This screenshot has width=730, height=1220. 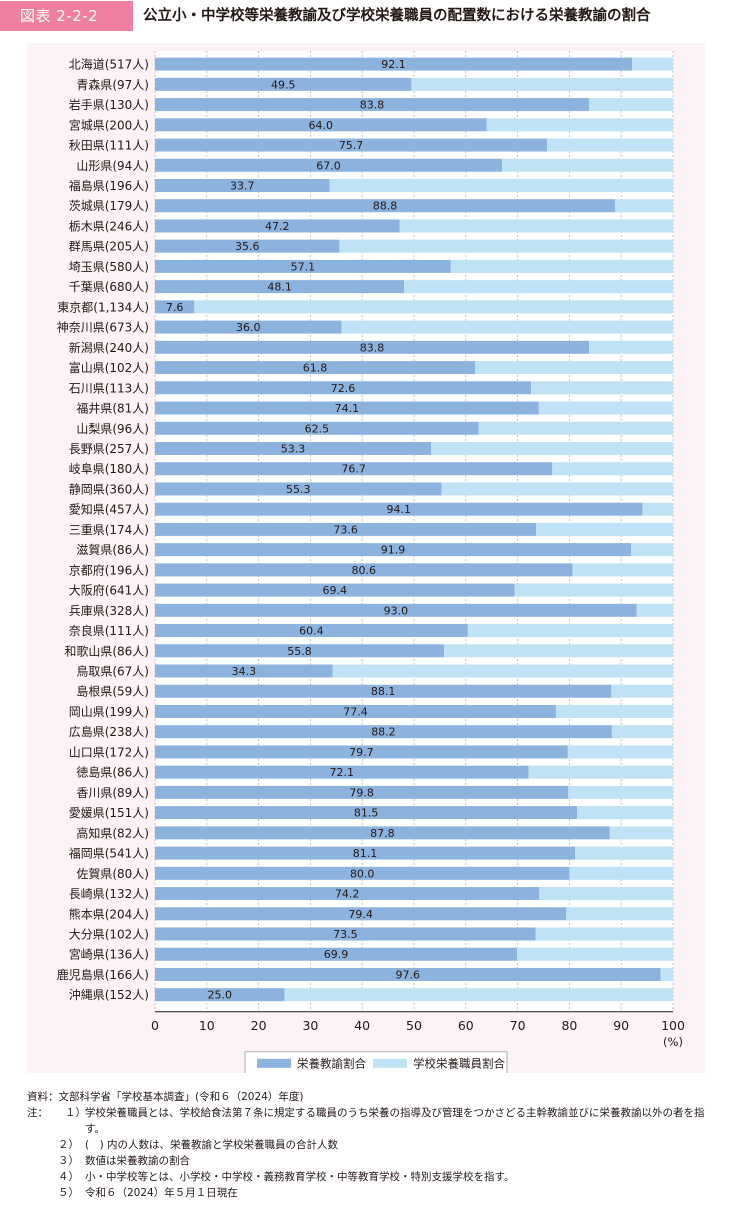 What do you see at coordinates (112, 793) in the screenshot?
I see `category-label: 香川県(89人)` at bounding box center [112, 793].